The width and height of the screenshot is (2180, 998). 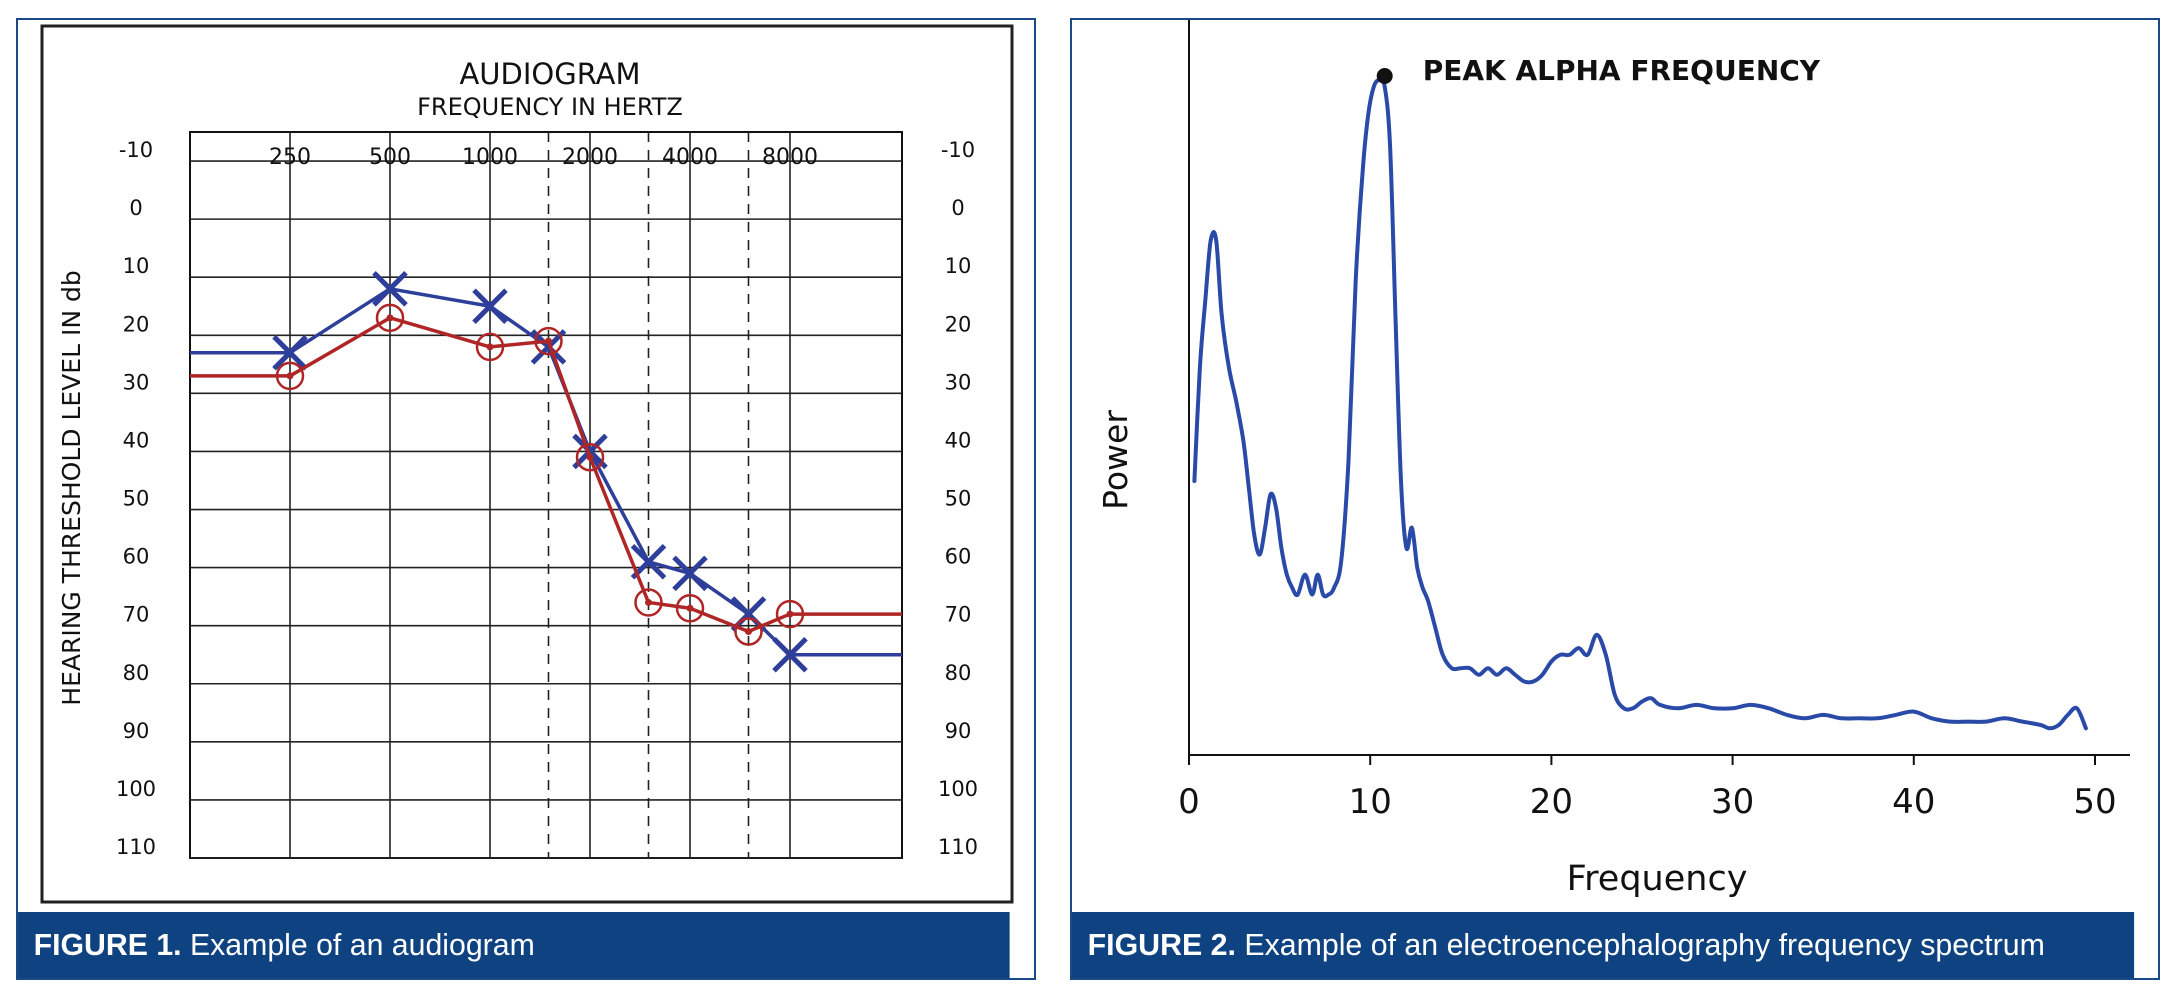 What do you see at coordinates (390, 157) in the screenshot?
I see `audiogram-x-tick-label: 500` at bounding box center [390, 157].